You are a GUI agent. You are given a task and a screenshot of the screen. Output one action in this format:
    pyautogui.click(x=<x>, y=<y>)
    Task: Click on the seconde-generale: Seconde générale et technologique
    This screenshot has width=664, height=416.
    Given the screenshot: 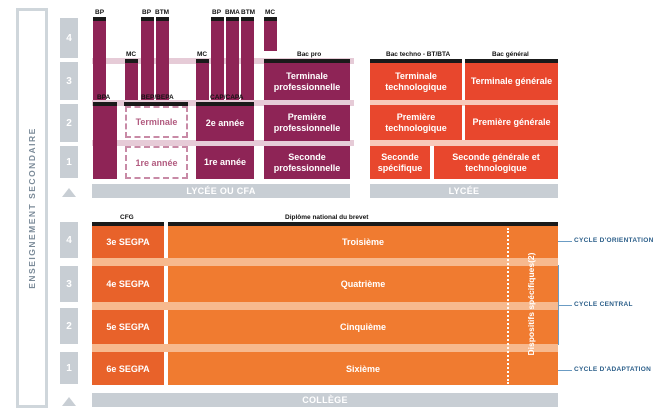 What is the action you would take?
    pyautogui.click(x=496, y=162)
    